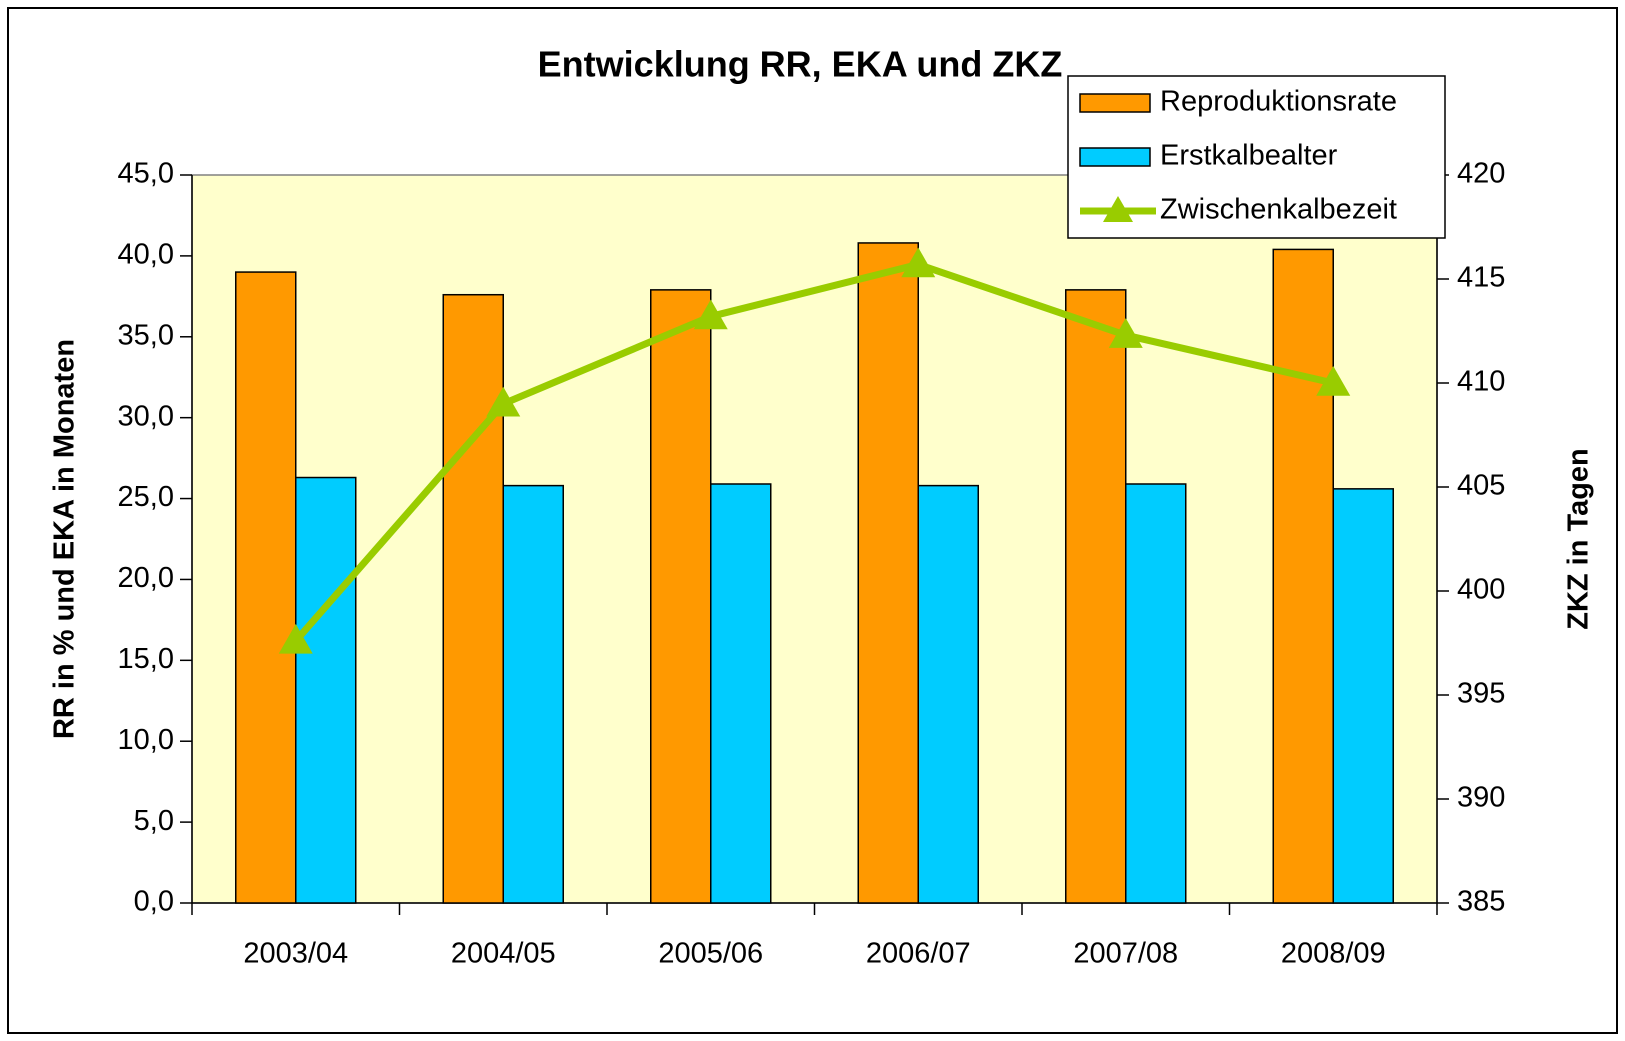  Describe the element at coordinates (146, 335) in the screenshot. I see `y-tick-label: 35,0` at that location.